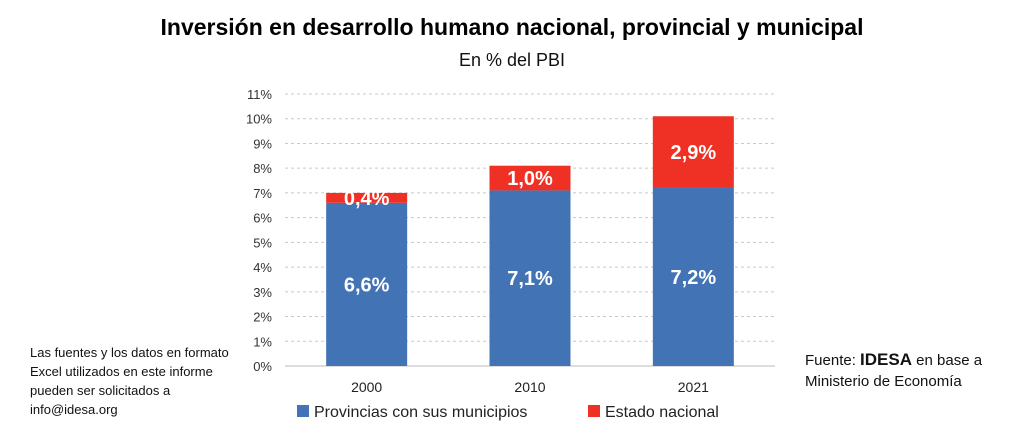 Image resolution: width=1024 pixels, height=445 pixels. I want to click on data-label: 6,6%, so click(367, 285).